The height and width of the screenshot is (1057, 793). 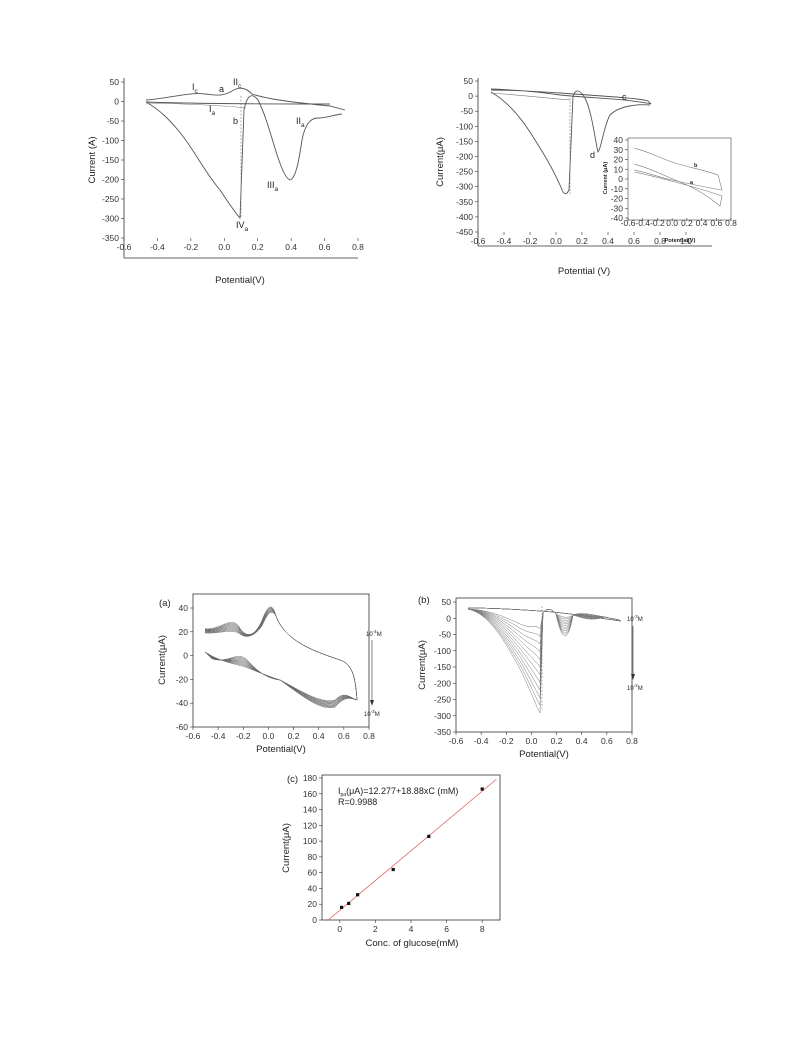 What do you see at coordinates (240, 280) in the screenshot?
I see `x-axis-label: Potential(V)` at bounding box center [240, 280].